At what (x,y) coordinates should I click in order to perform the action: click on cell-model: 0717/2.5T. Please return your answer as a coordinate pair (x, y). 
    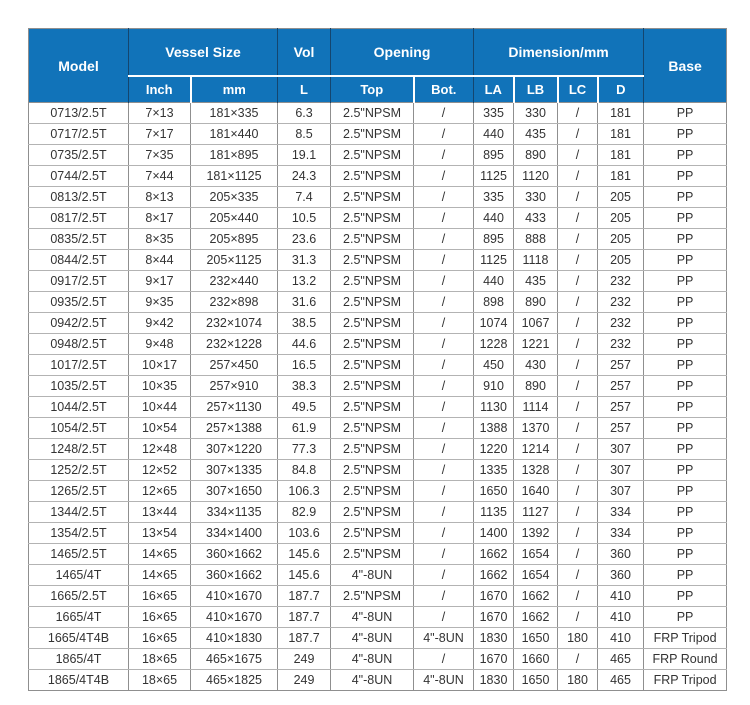
    Looking at the image, I should click on (78, 134).